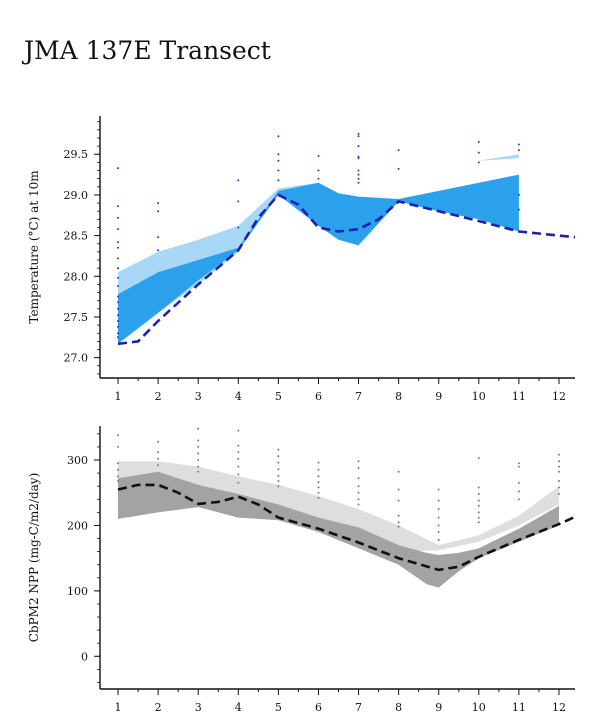  I want to click on x-tick-label: 3, so click(198, 396).